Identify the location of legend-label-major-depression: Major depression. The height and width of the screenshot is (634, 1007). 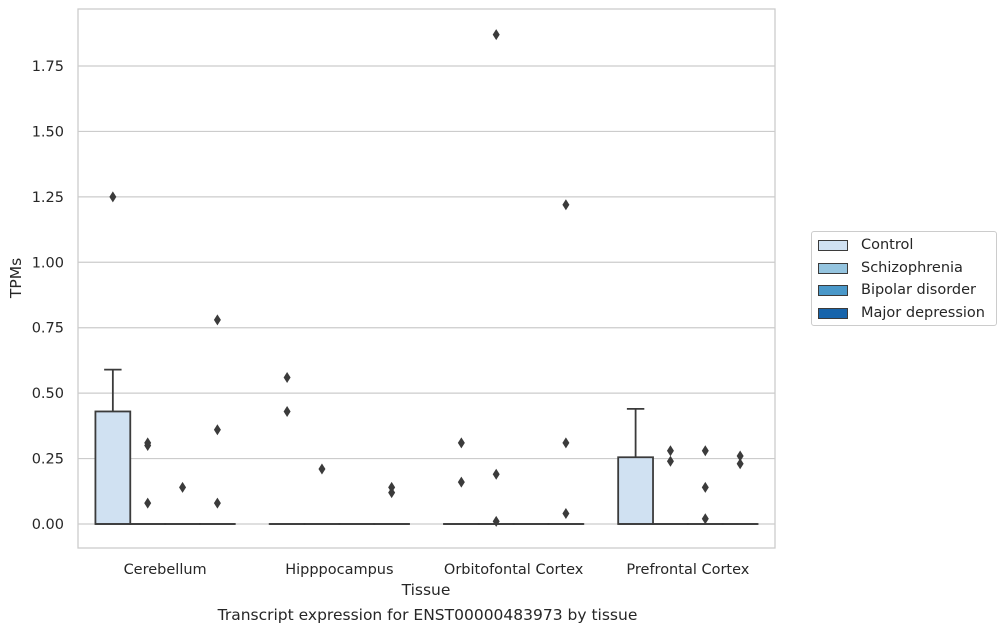
(923, 313).